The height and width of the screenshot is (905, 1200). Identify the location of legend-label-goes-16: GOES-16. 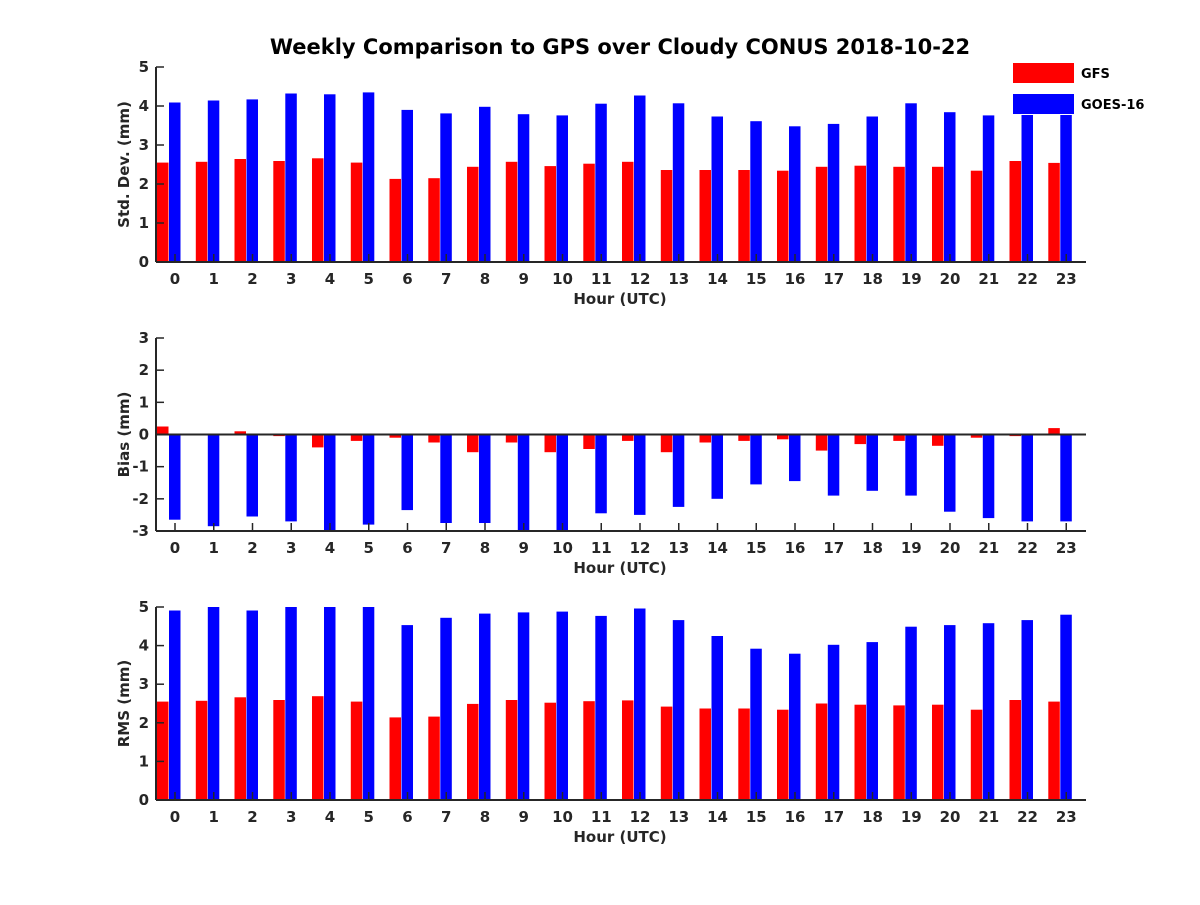
(1112, 105).